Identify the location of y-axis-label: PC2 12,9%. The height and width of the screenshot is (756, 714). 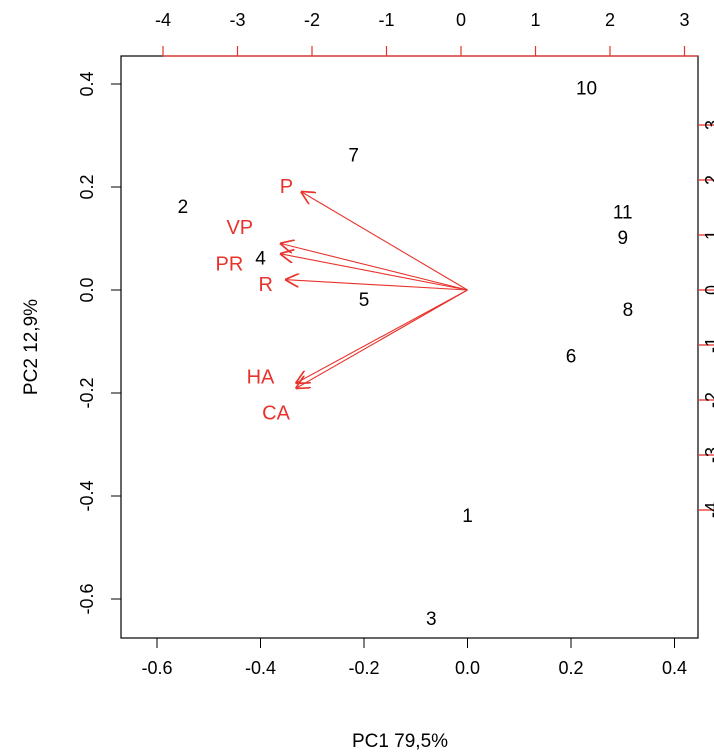
(31, 347).